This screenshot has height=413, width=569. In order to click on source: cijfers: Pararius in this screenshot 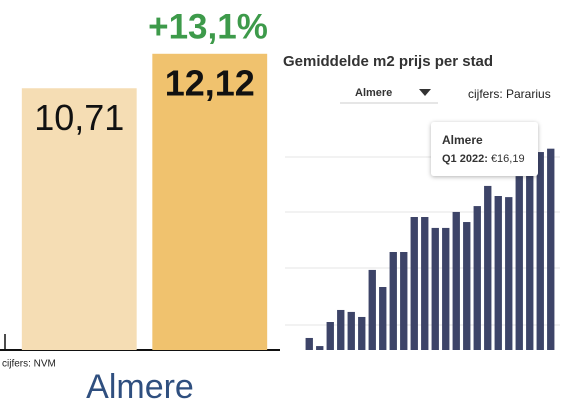, I will do `click(509, 94)`.